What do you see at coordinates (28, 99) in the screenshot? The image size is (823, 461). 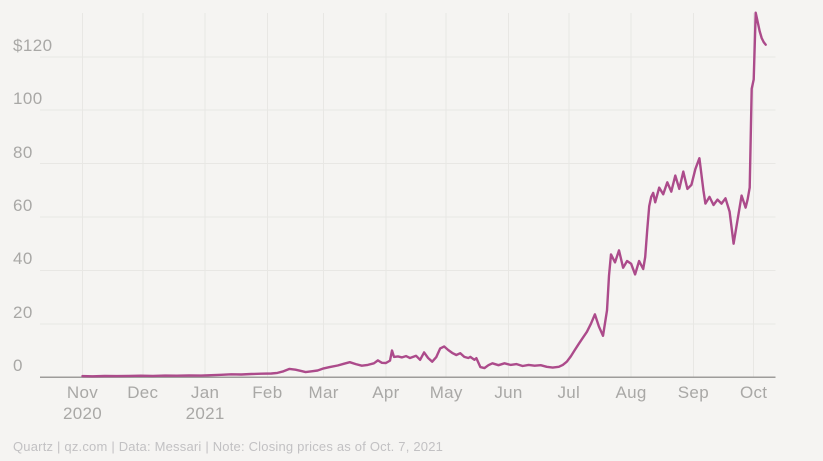 I see `y-axis-label: 100` at bounding box center [28, 99].